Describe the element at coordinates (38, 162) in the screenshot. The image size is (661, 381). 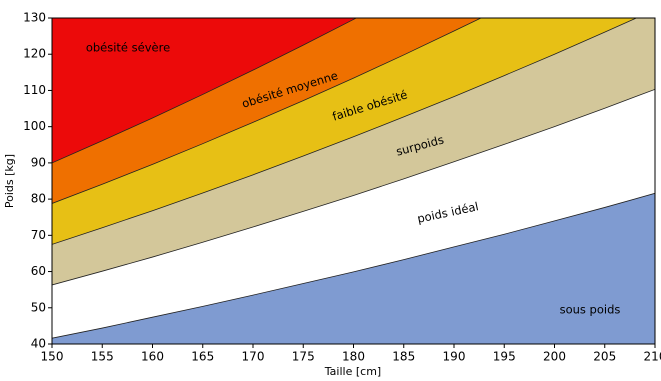
I see `y-tick-label: 90` at that location.